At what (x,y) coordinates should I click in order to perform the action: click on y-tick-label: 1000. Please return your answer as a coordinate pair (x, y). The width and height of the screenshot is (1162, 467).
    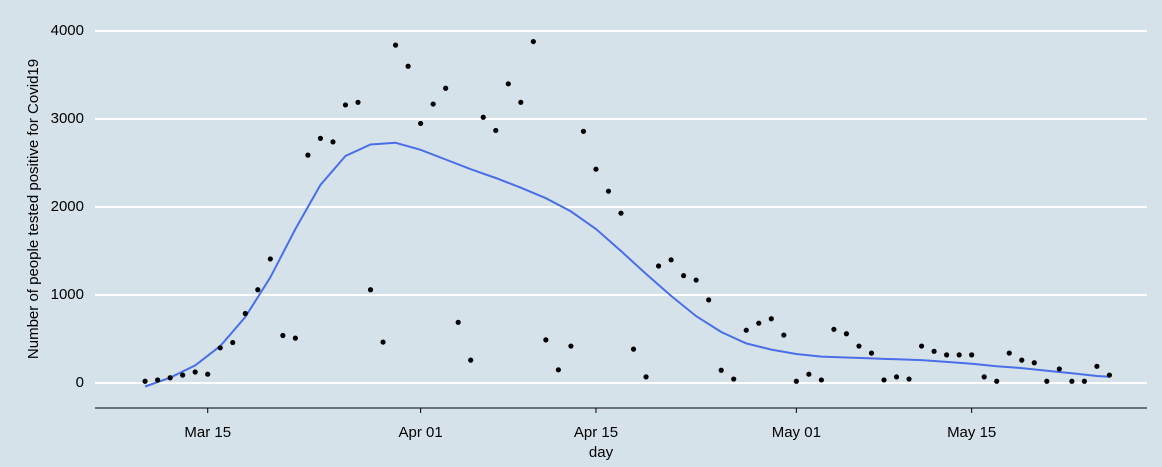
    Looking at the image, I should click on (67, 294).